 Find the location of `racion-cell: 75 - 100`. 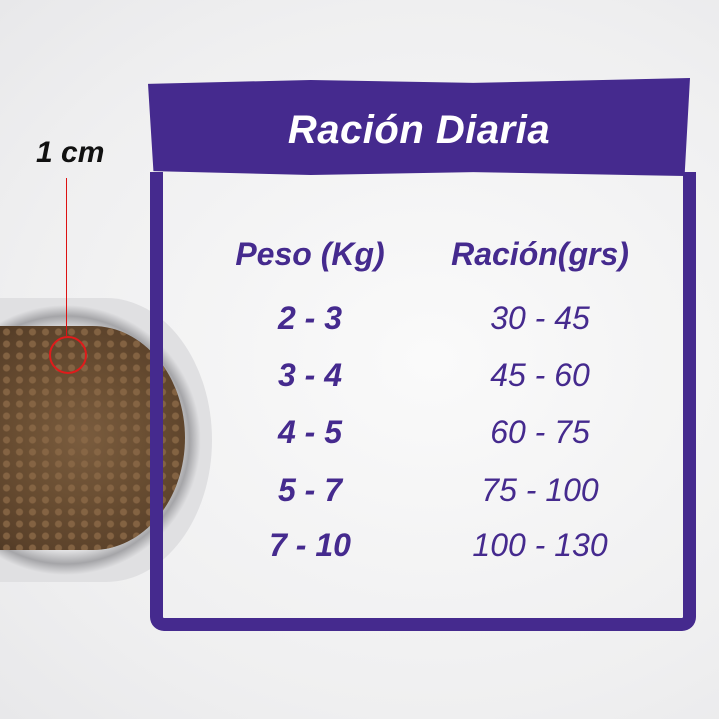

racion-cell: 75 - 100 is located at coordinates (540, 490).